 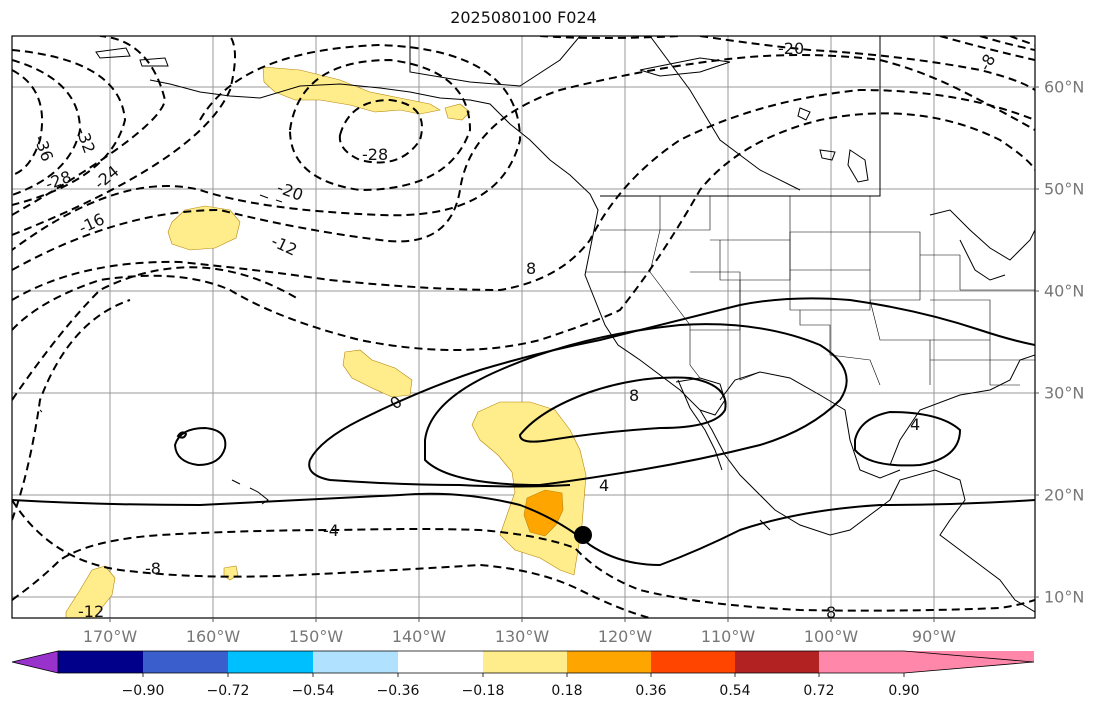 I want to click on colorbar-tick-label: 0.36, so click(x=651, y=691).